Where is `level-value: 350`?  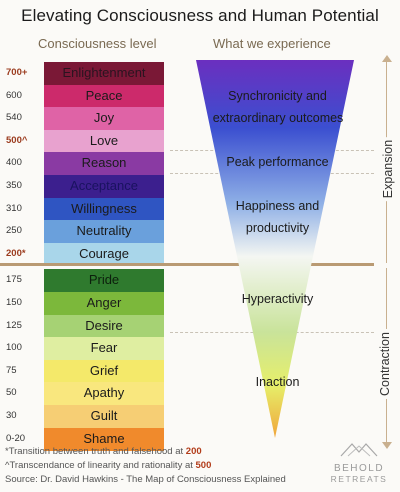 level-value: 350 is located at coordinates (14, 185).